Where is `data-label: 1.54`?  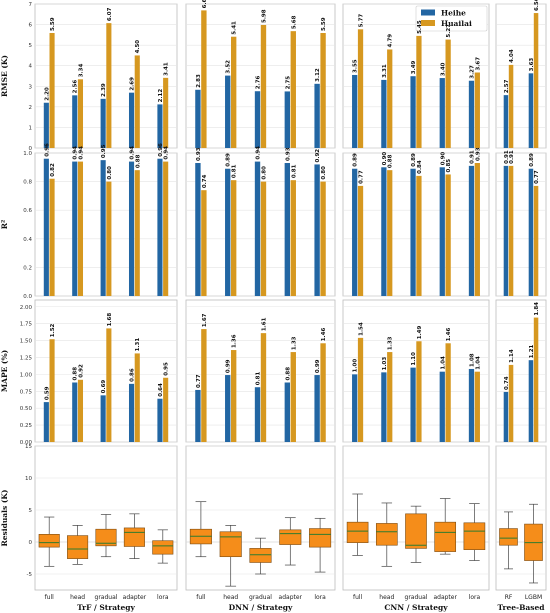
data-label: 1.54 is located at coordinates (362, 329).